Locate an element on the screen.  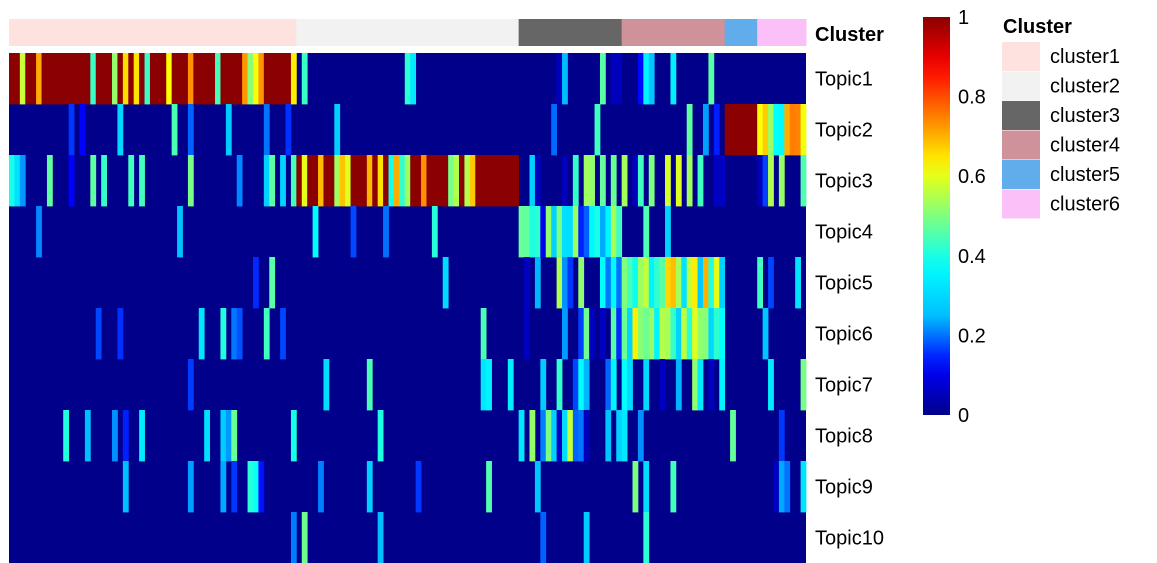
legend-swatch-cluster3 is located at coordinates (1021, 115).